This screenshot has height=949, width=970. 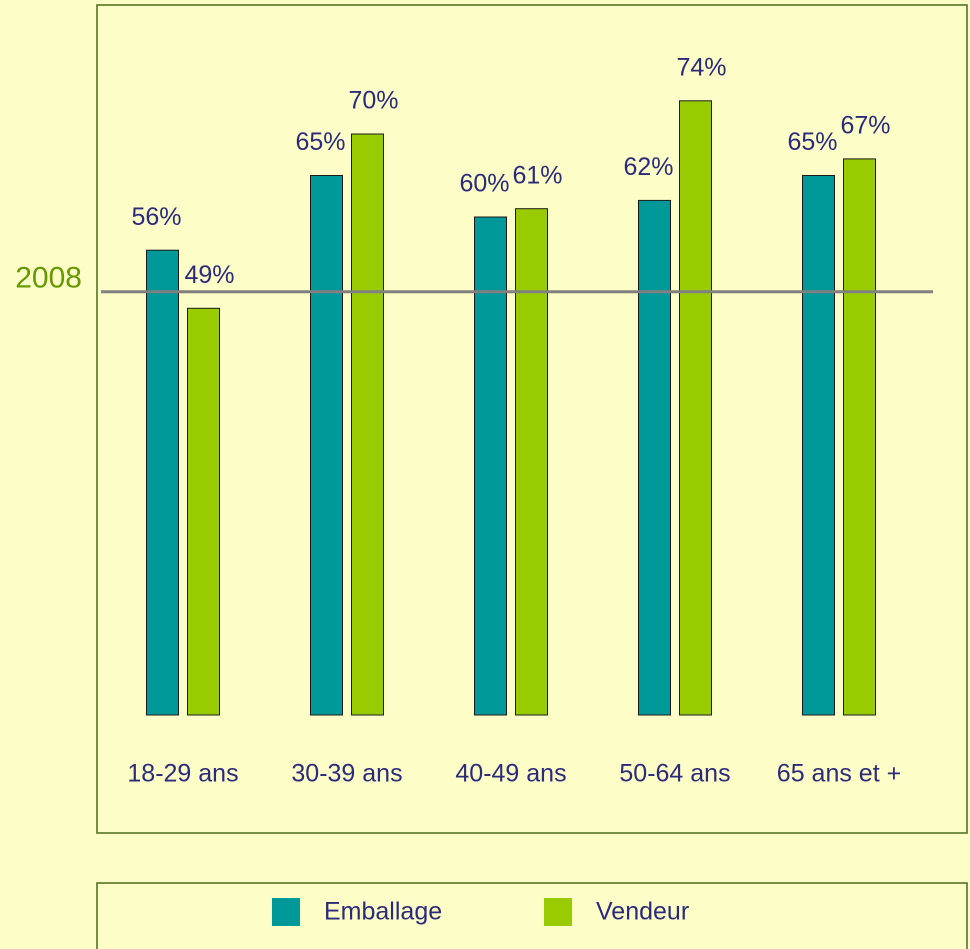 What do you see at coordinates (537, 175) in the screenshot?
I see `value-label: 61%` at bounding box center [537, 175].